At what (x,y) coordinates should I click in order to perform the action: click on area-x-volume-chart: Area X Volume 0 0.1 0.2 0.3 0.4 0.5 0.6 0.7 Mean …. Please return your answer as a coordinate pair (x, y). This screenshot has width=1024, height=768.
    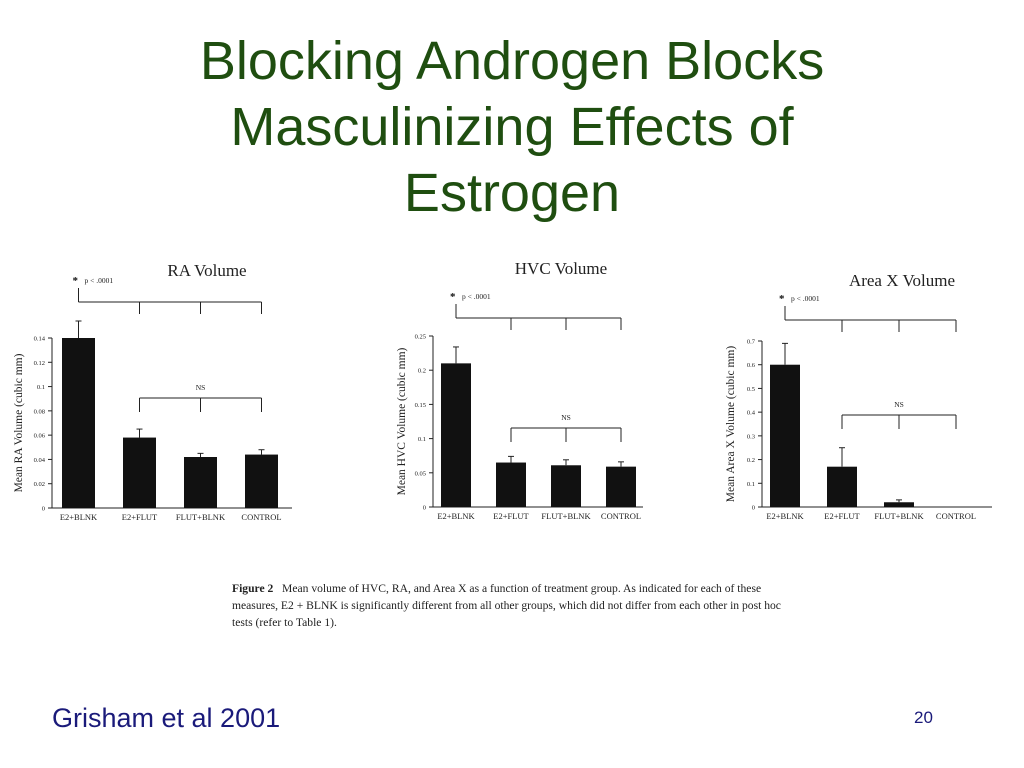
    Looking at the image, I should click on (858, 396).